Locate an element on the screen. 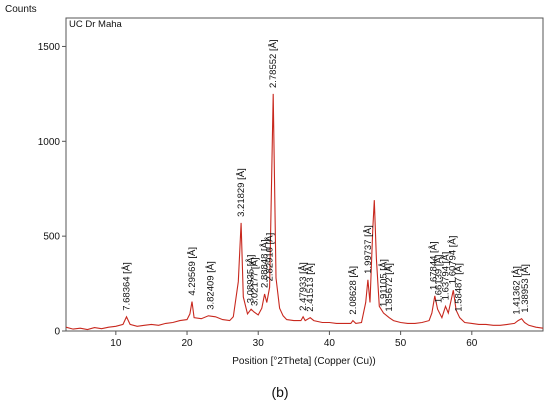 This screenshot has height=407, width=550. peak-label: 1.41362 [Å] is located at coordinates (517, 290).